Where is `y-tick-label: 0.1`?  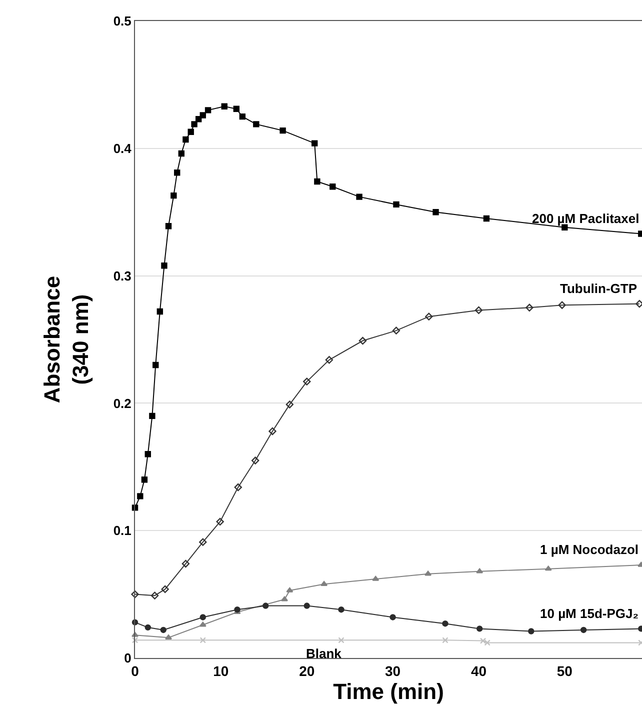 y-tick-label: 0.1 is located at coordinates (122, 530).